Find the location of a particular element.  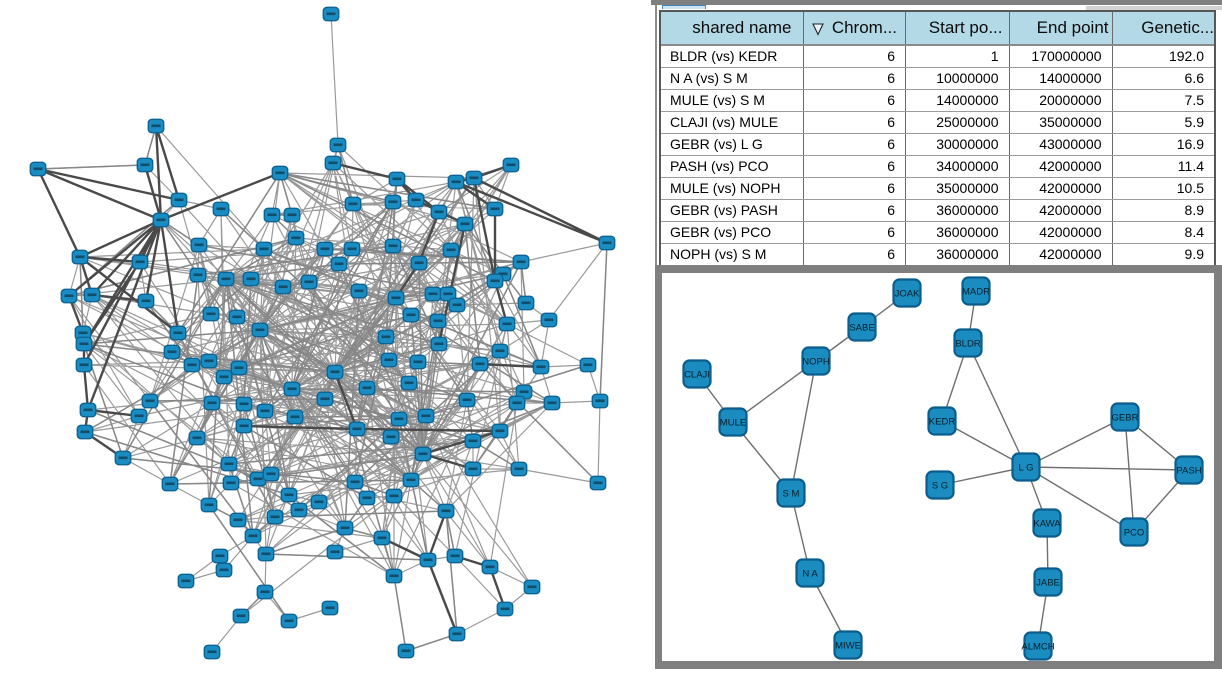

svg-text: N A is located at coordinates (810, 574).